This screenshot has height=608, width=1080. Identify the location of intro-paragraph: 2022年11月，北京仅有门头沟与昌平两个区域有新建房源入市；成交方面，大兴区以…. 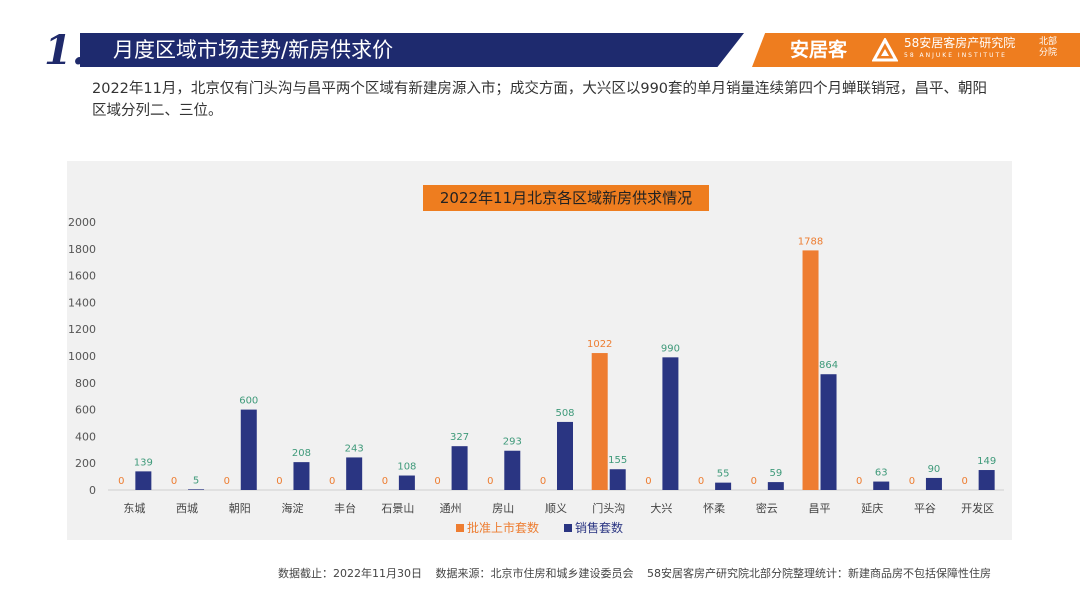
(540, 100).